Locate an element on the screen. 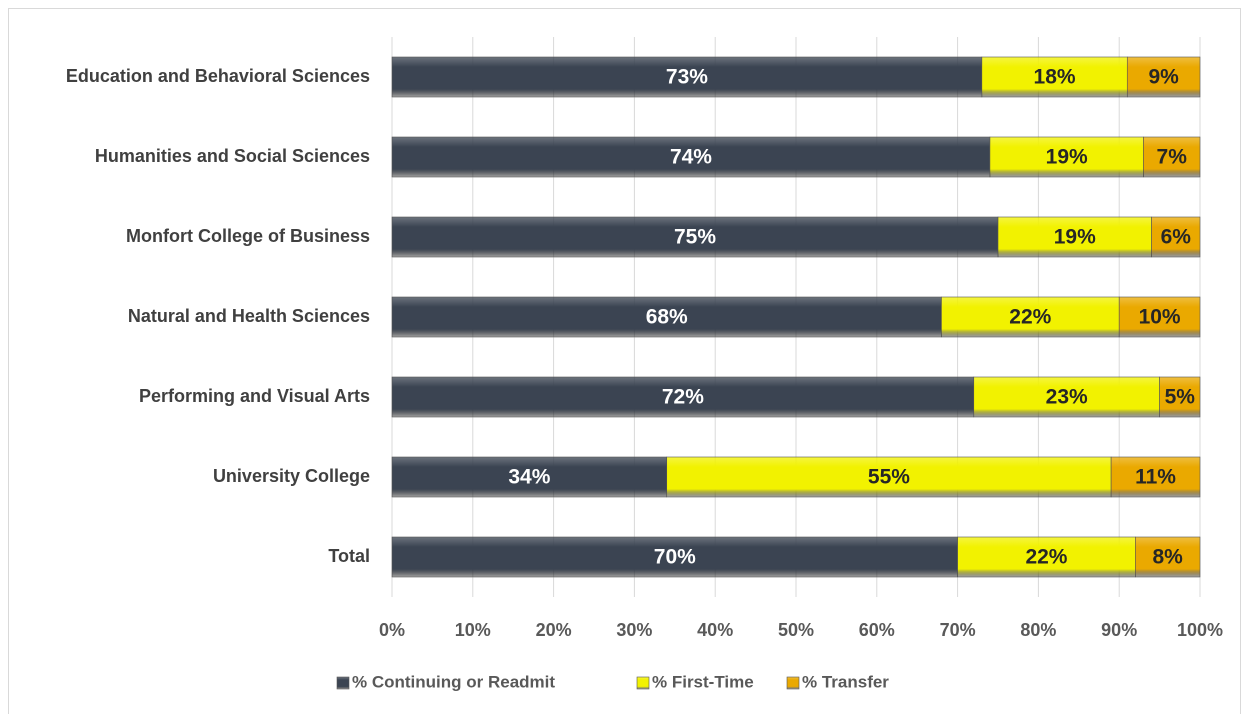  data-label: 68% is located at coordinates (667, 317).